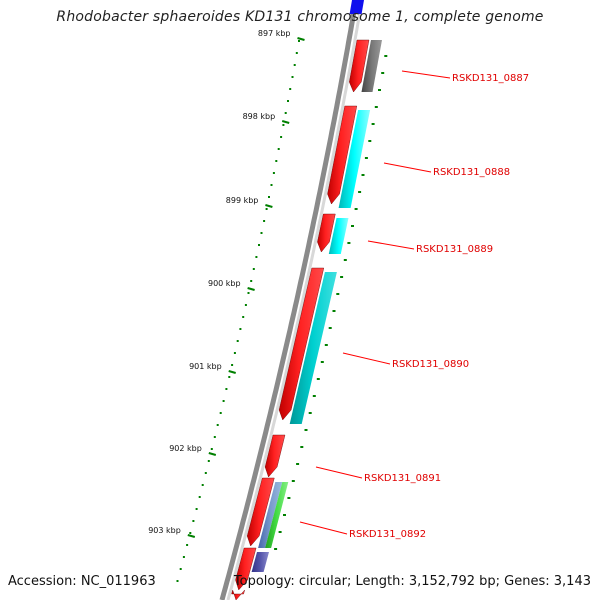 The width and height of the screenshot is (600, 600). What do you see at coordinates (430, 364) in the screenshot?
I see `gene-label: RSKD131_0890` at bounding box center [430, 364].